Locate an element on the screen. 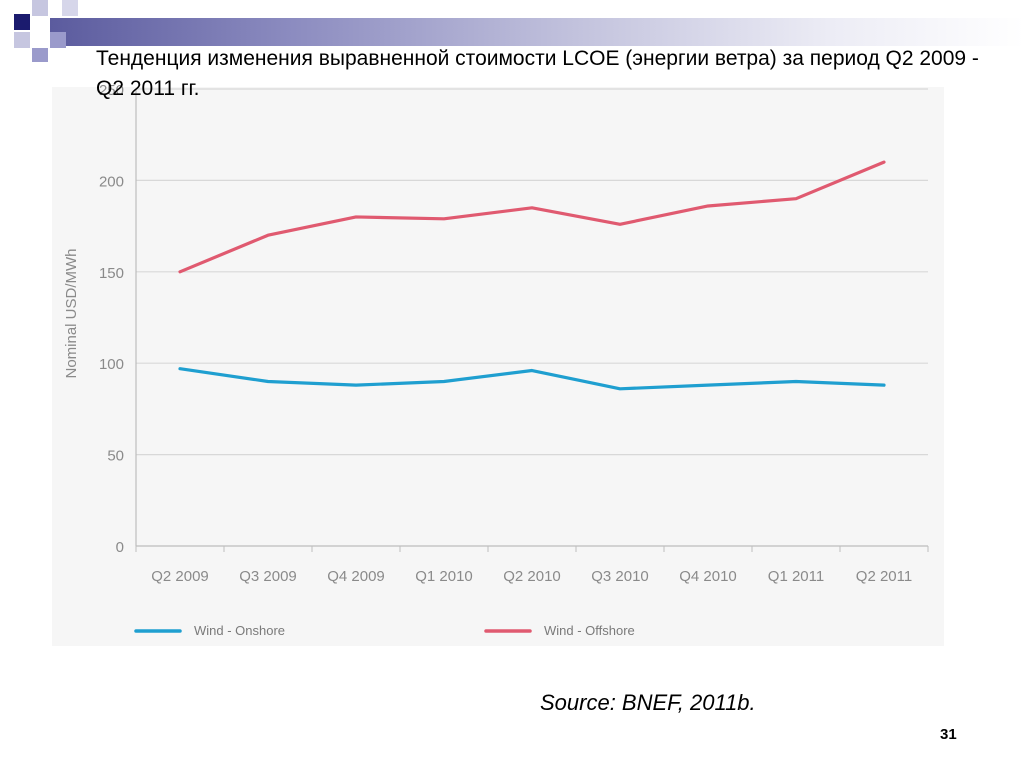 This screenshot has width=1024, height=768. y-tick-label: 250 is located at coordinates (111, 90).